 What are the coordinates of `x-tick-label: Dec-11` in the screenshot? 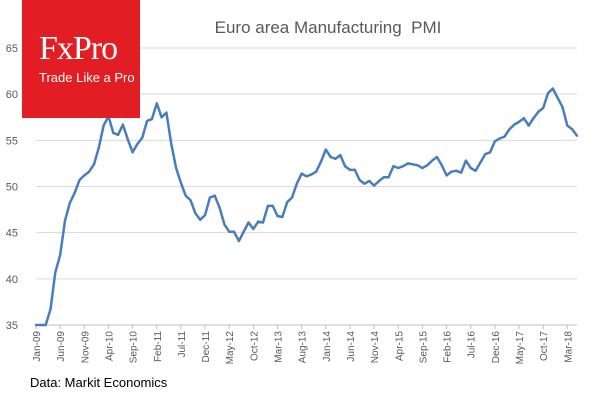 It's located at (206, 347).